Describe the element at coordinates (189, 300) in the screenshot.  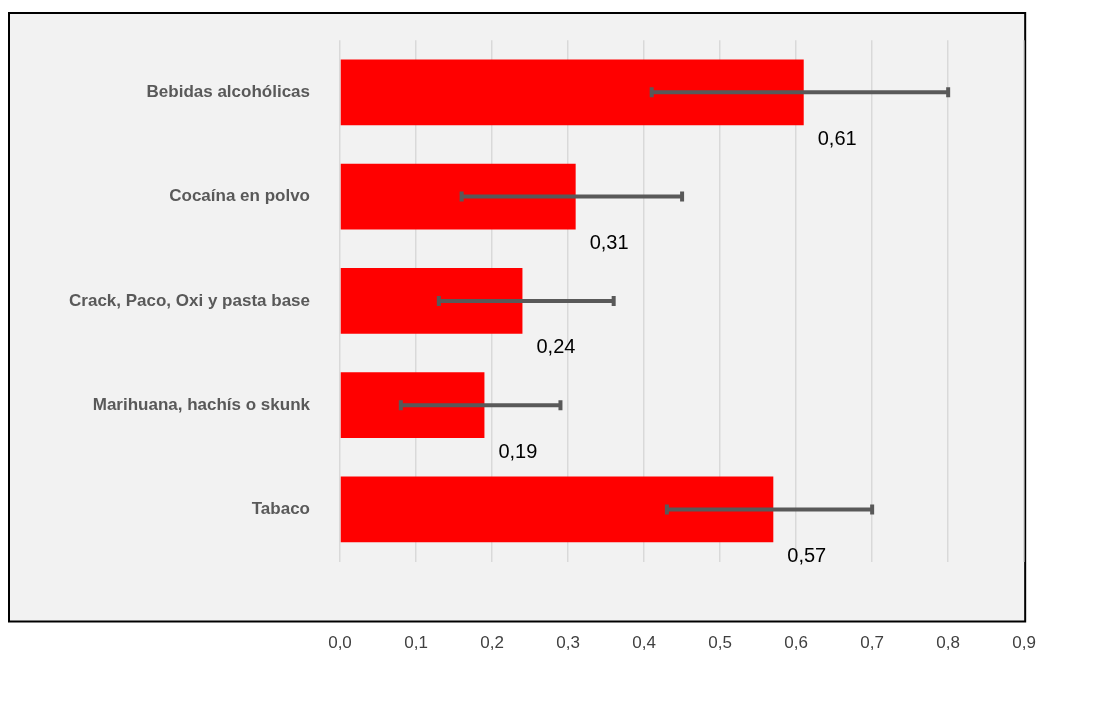
I see `y-tick-label: Crack, Paco, Oxi y pasta base` at that location.